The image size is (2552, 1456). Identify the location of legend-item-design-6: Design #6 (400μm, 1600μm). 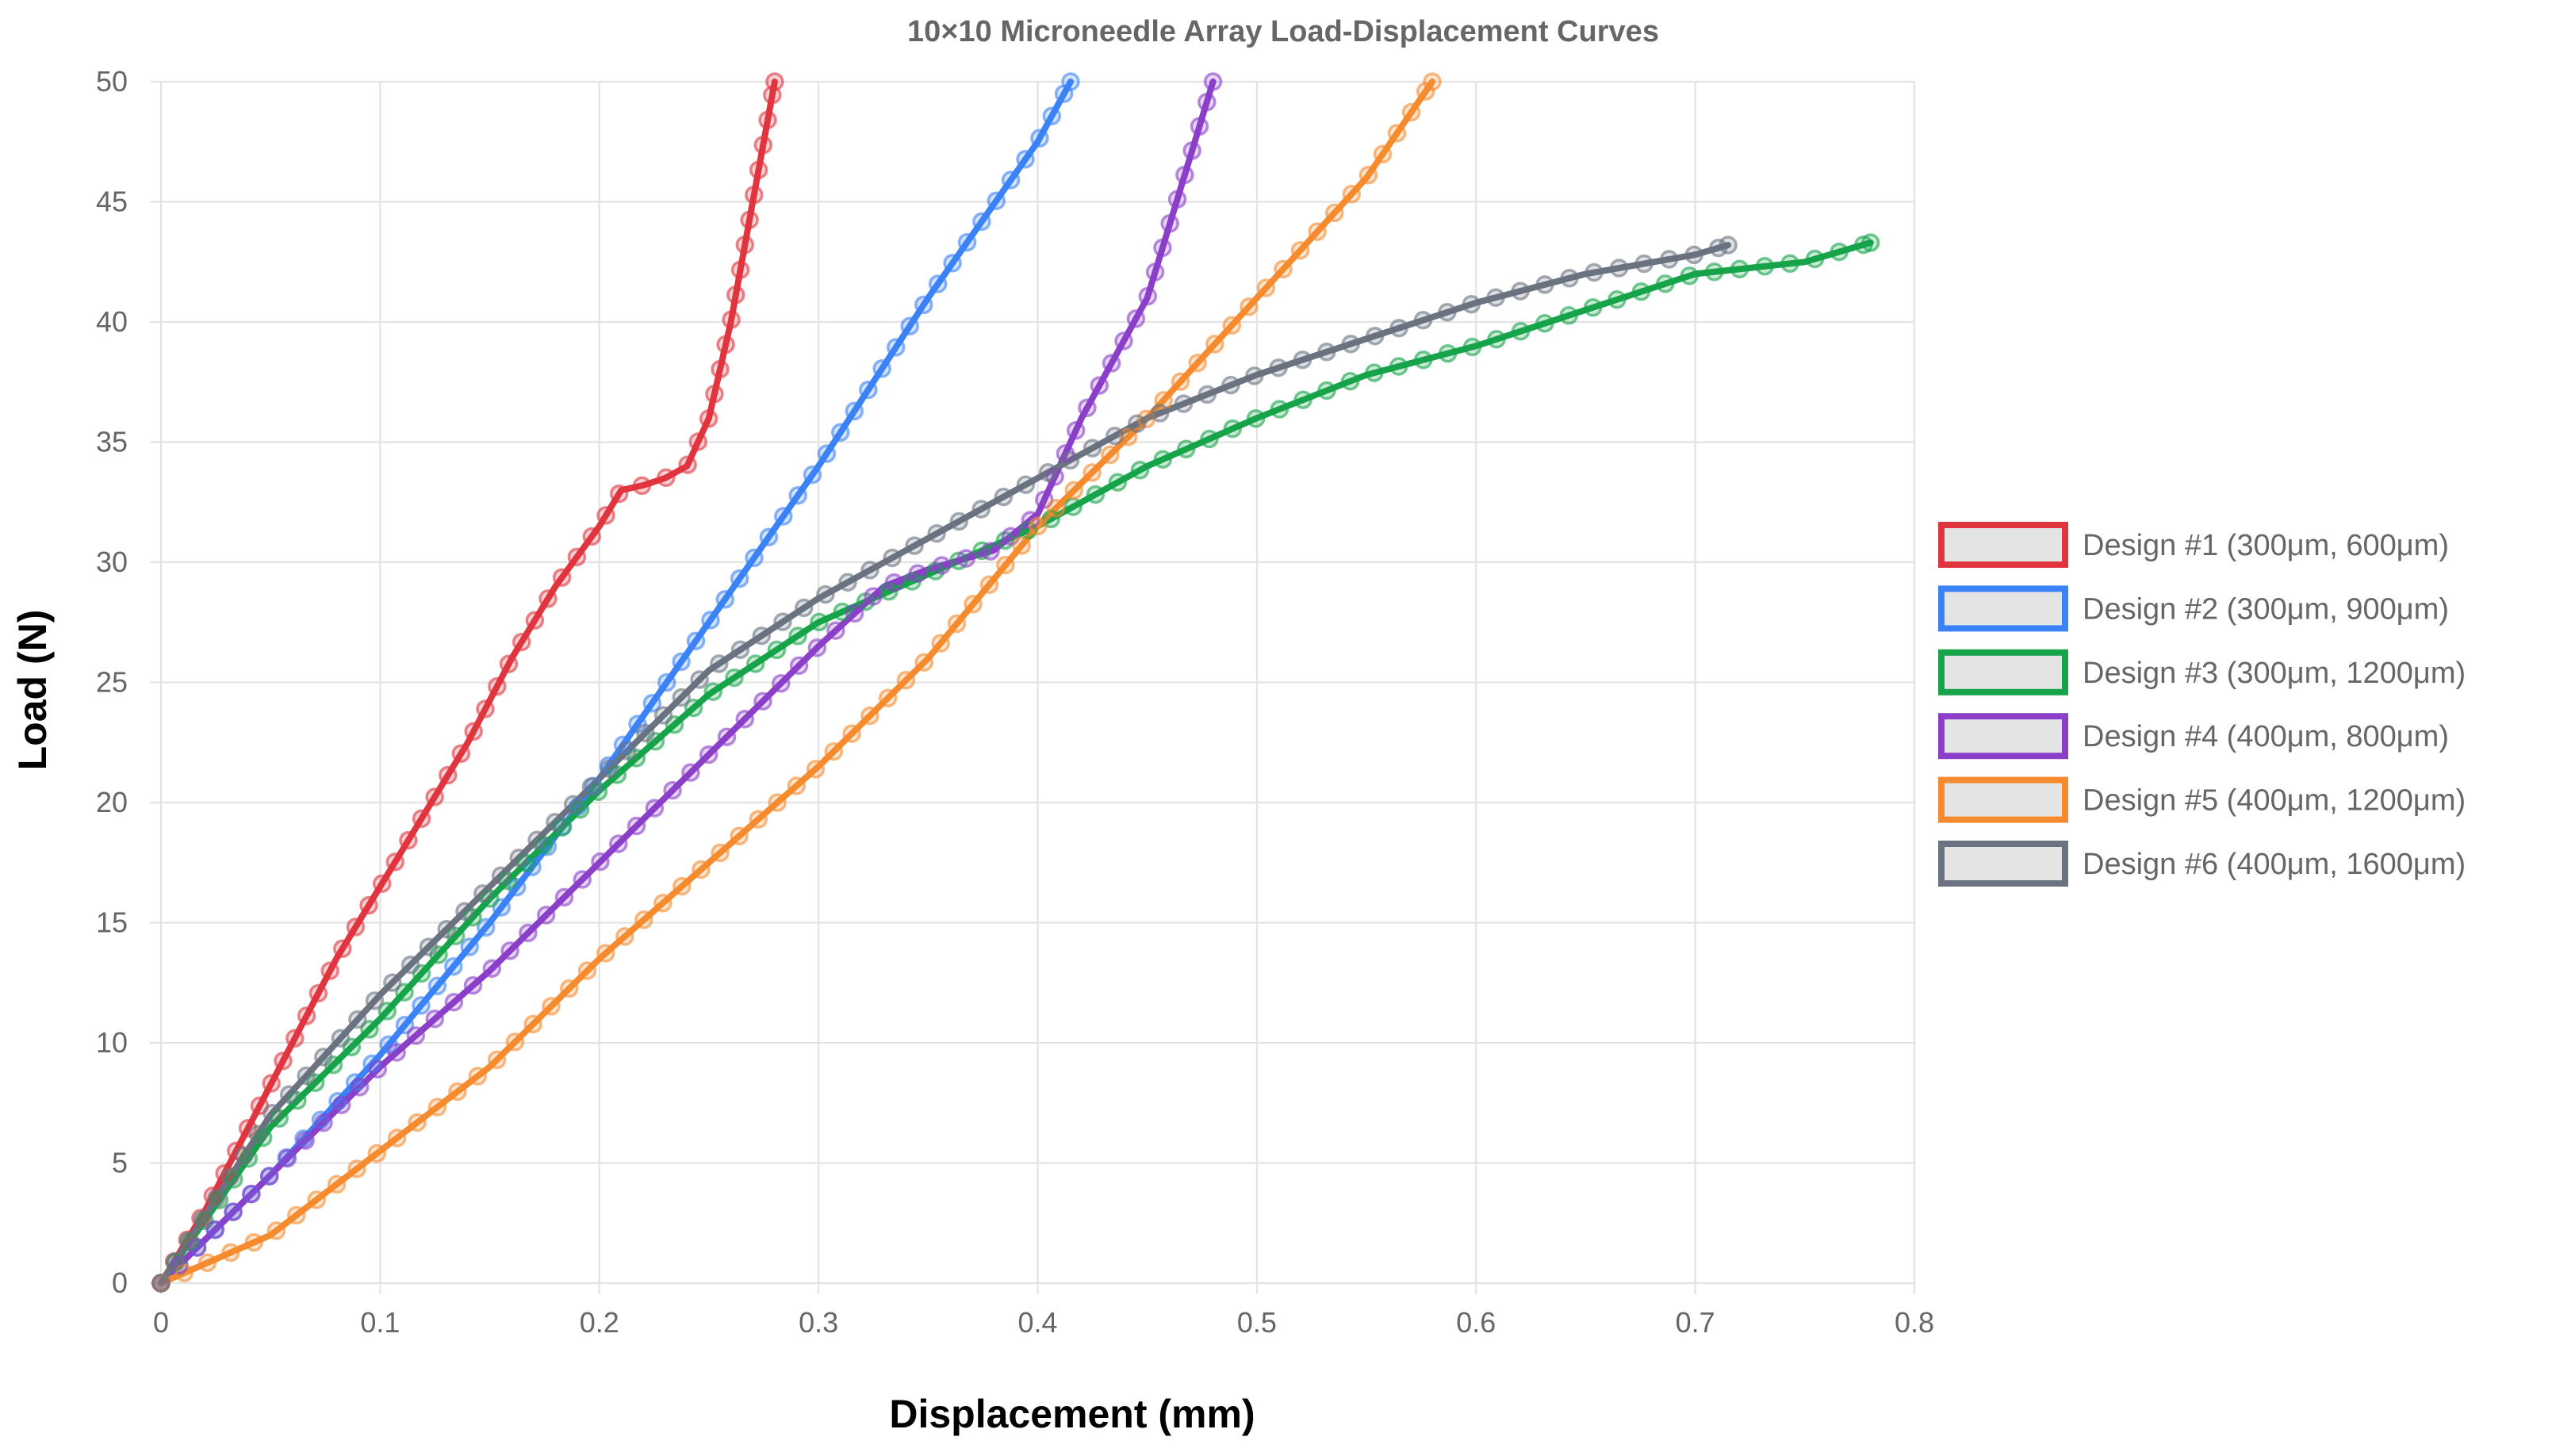
(2202, 864).